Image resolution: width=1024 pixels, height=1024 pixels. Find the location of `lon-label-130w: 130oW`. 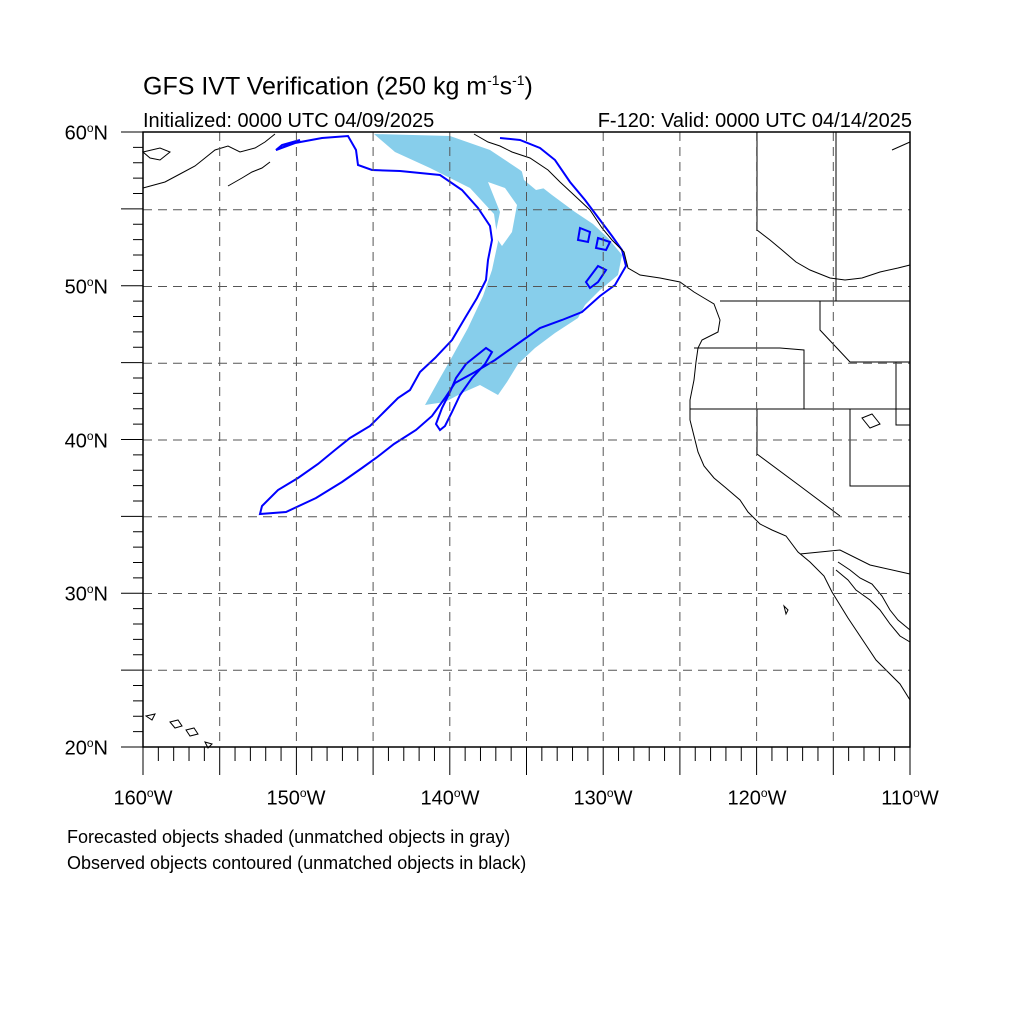

lon-label-130w: 130oW is located at coordinates (603, 798).